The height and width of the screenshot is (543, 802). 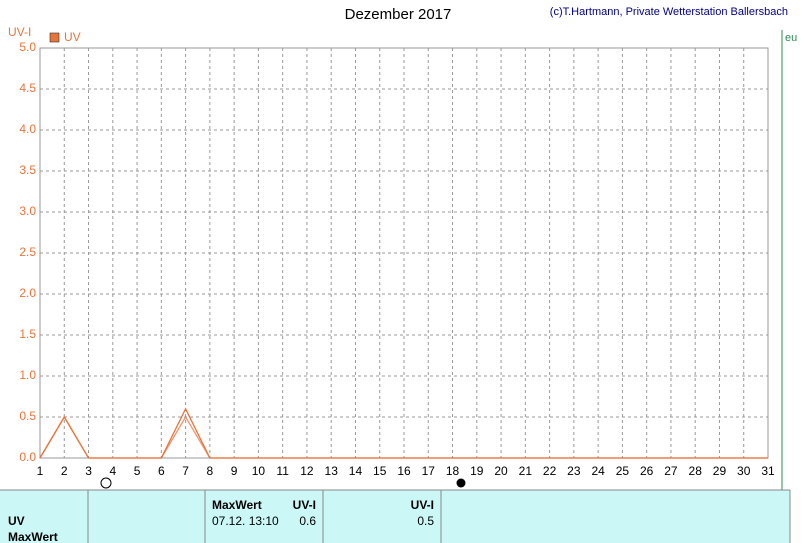 What do you see at coordinates (234, 471) in the screenshot?
I see `x-tick-label: 9` at bounding box center [234, 471].